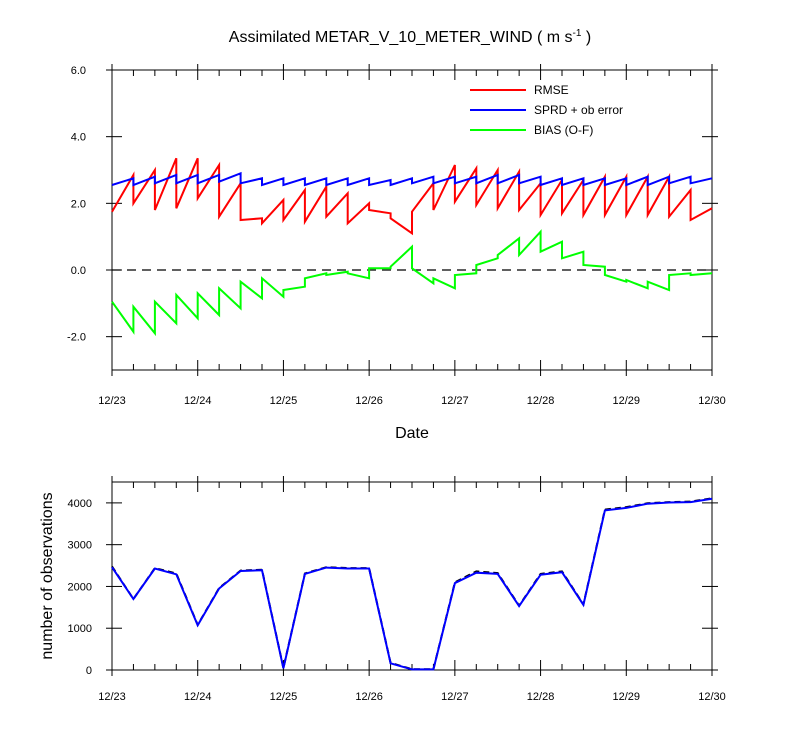 Image resolution: width=800 pixels, height=750 pixels. What do you see at coordinates (284, 401) in the screenshot?
I see `top-x-tick-label: 12/25` at bounding box center [284, 401].